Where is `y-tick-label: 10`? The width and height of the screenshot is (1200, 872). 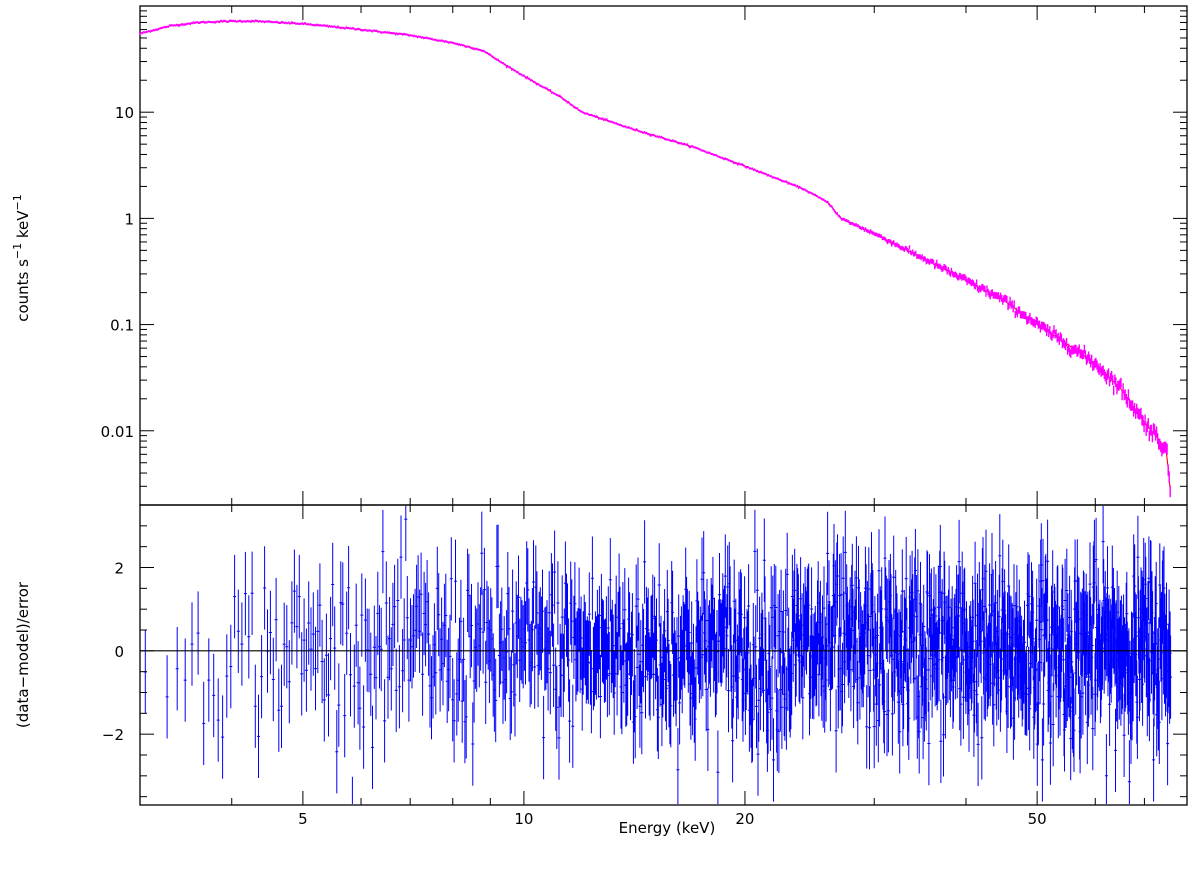 y-tick-label: 10 is located at coordinates (124, 113).